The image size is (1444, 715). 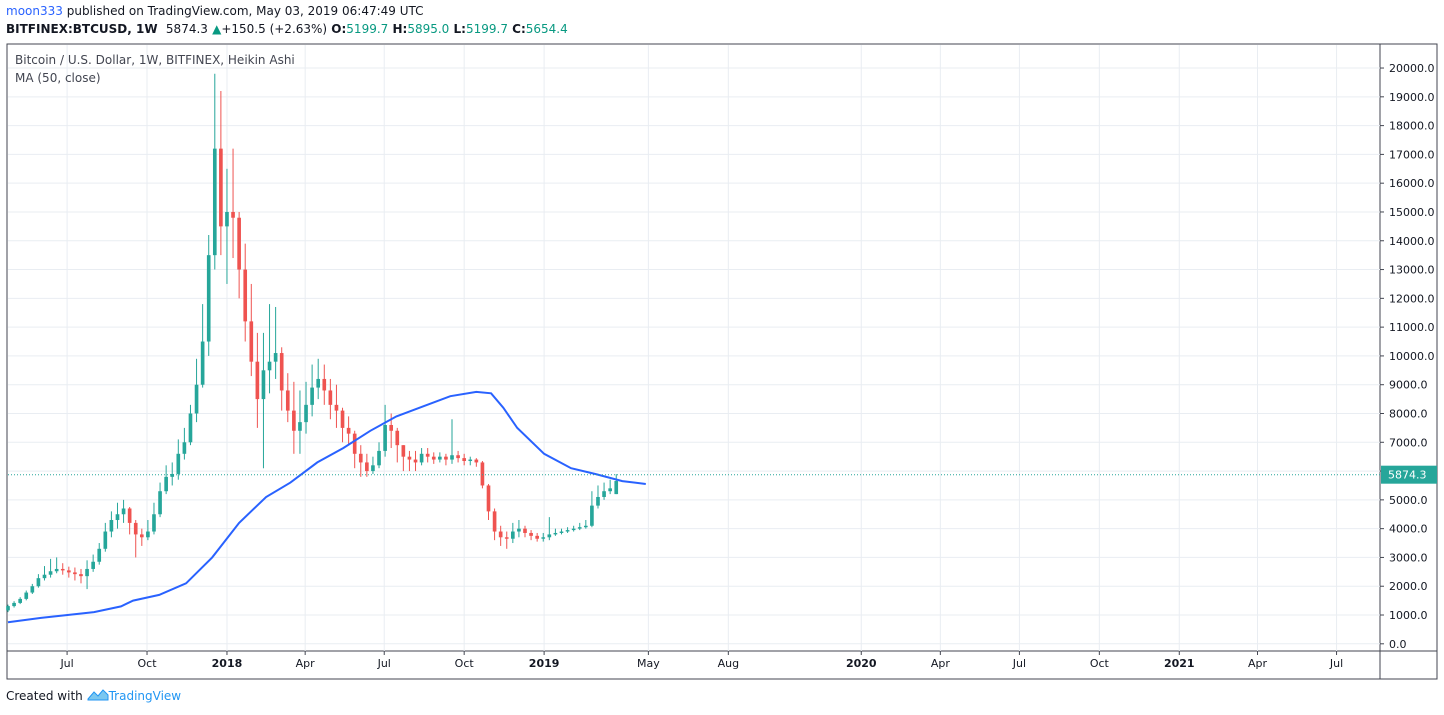 What do you see at coordinates (326, 507) in the screenshot?
I see `ma-line` at bounding box center [326, 507].